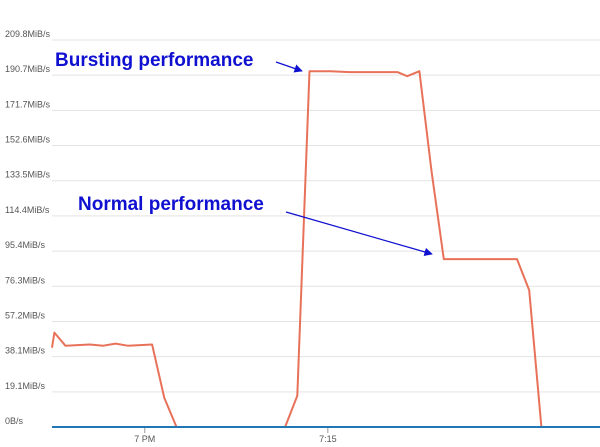 This screenshot has height=447, width=600. I want to click on annotation: Bursting performance, so click(154, 60).